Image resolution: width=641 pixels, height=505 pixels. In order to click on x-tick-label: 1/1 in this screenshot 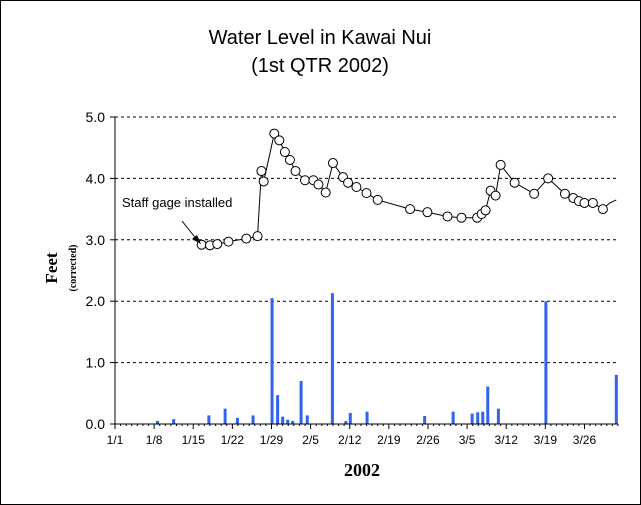, I will do `click(115, 440)`.